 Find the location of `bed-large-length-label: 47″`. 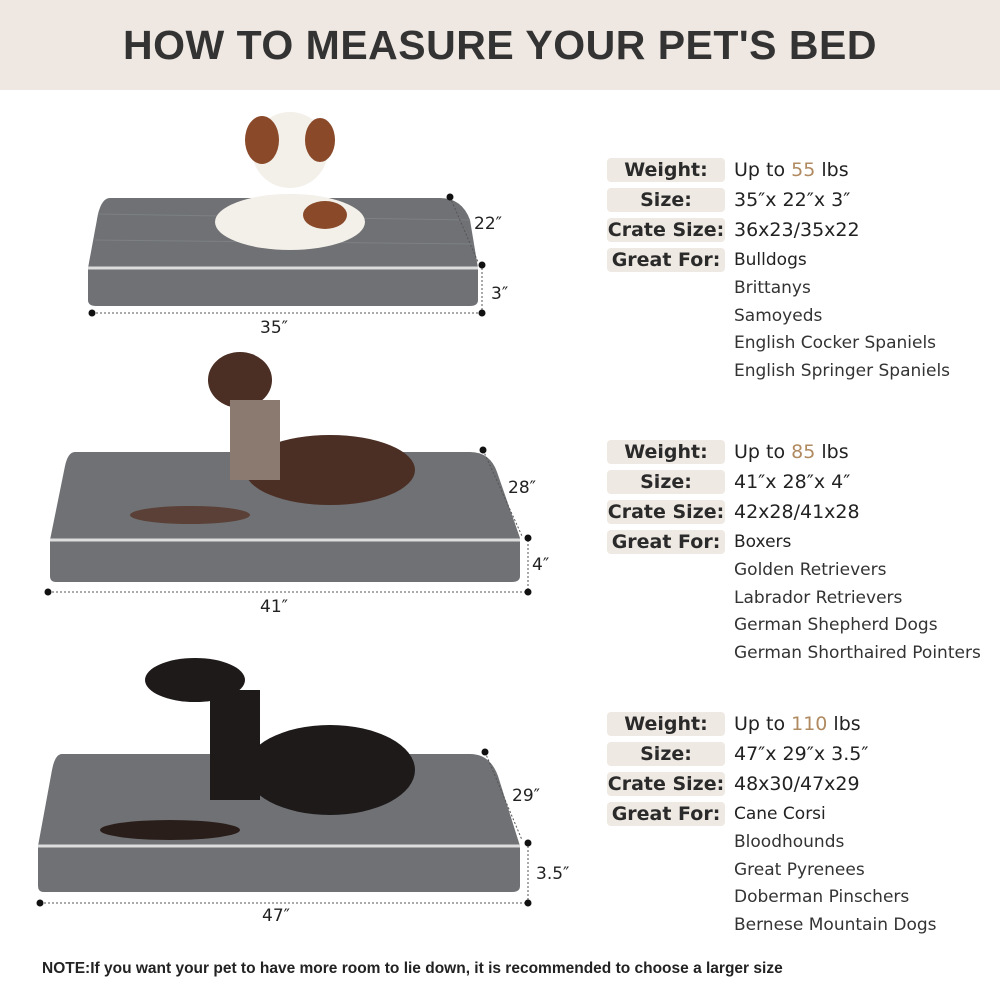

bed-large-length-label: 47″ is located at coordinates (276, 916).